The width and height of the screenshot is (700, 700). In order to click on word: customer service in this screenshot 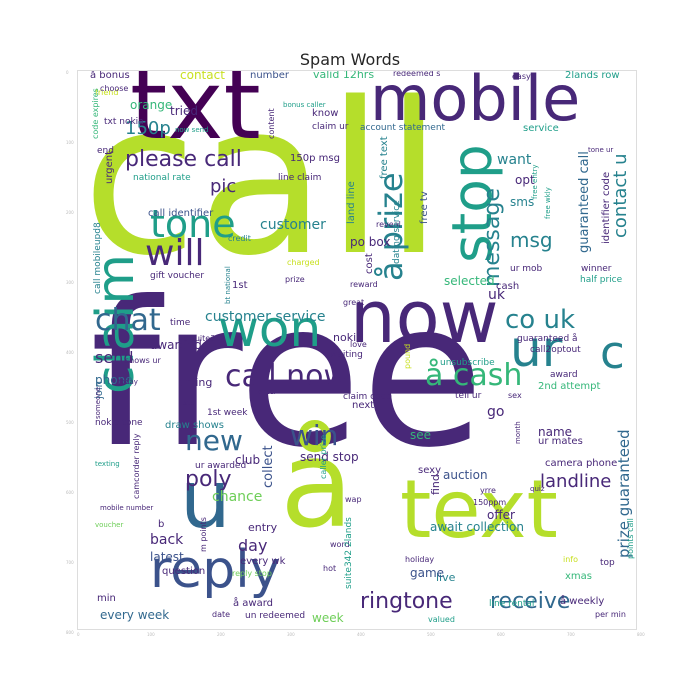, I will do `click(265, 317)`.